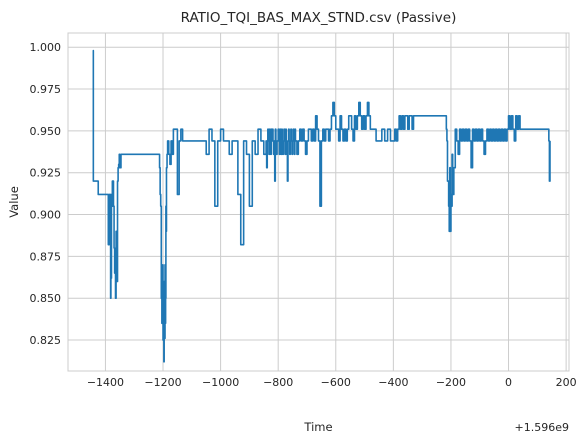  What do you see at coordinates (566, 382) in the screenshot?
I see `x-tick-label: 200` at bounding box center [566, 382].